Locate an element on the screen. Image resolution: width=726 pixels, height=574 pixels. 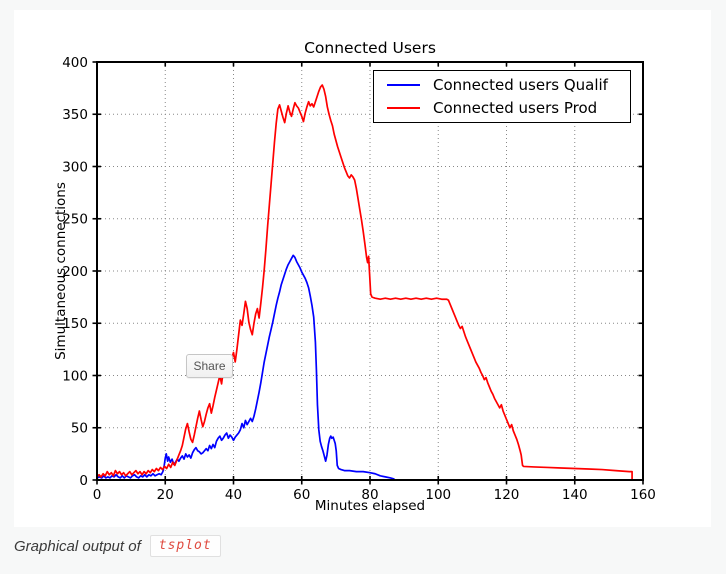
figure-caption: Graphical output of tsplot is located at coordinates (117, 546).